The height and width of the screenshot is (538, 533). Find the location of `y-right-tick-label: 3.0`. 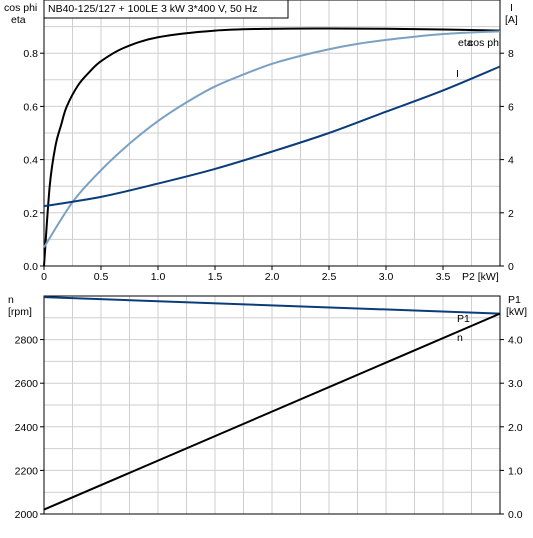

y-right-tick-label: 3.0 is located at coordinates (515, 384).